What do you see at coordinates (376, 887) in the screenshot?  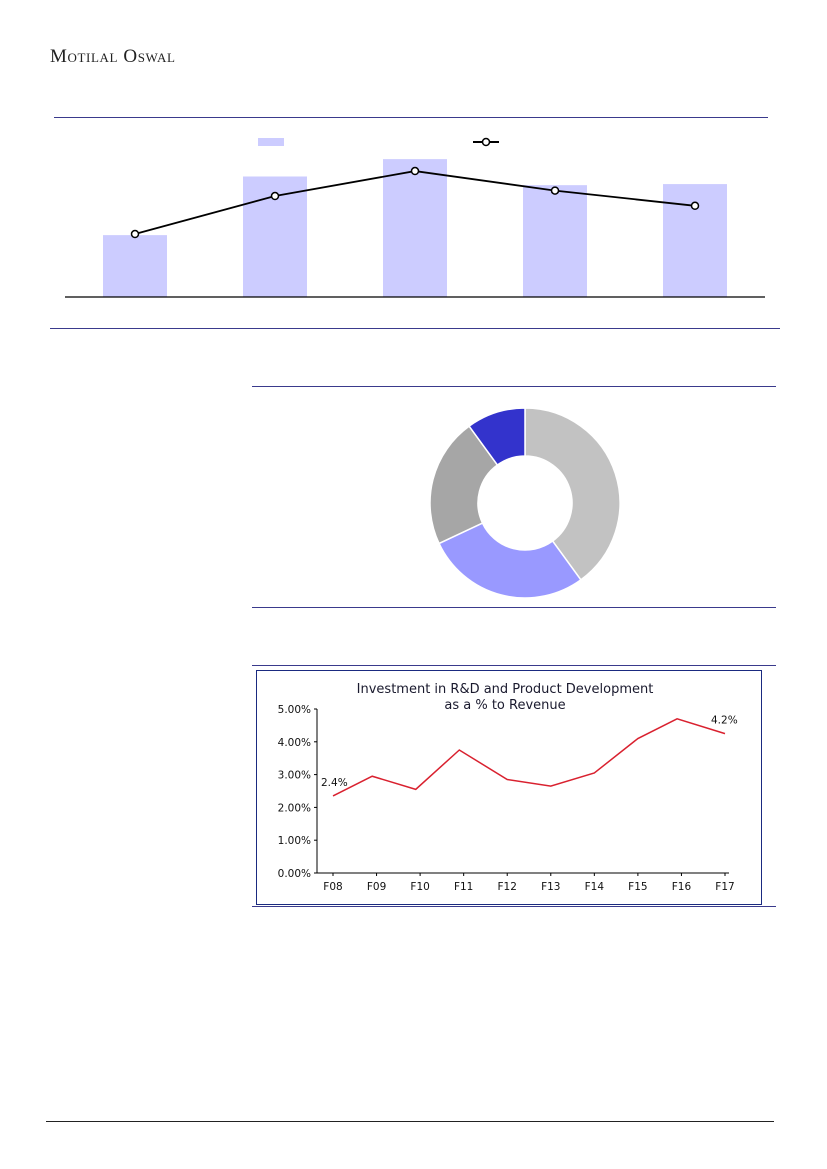 I see `rd-x-tick-label: F09` at bounding box center [376, 887].